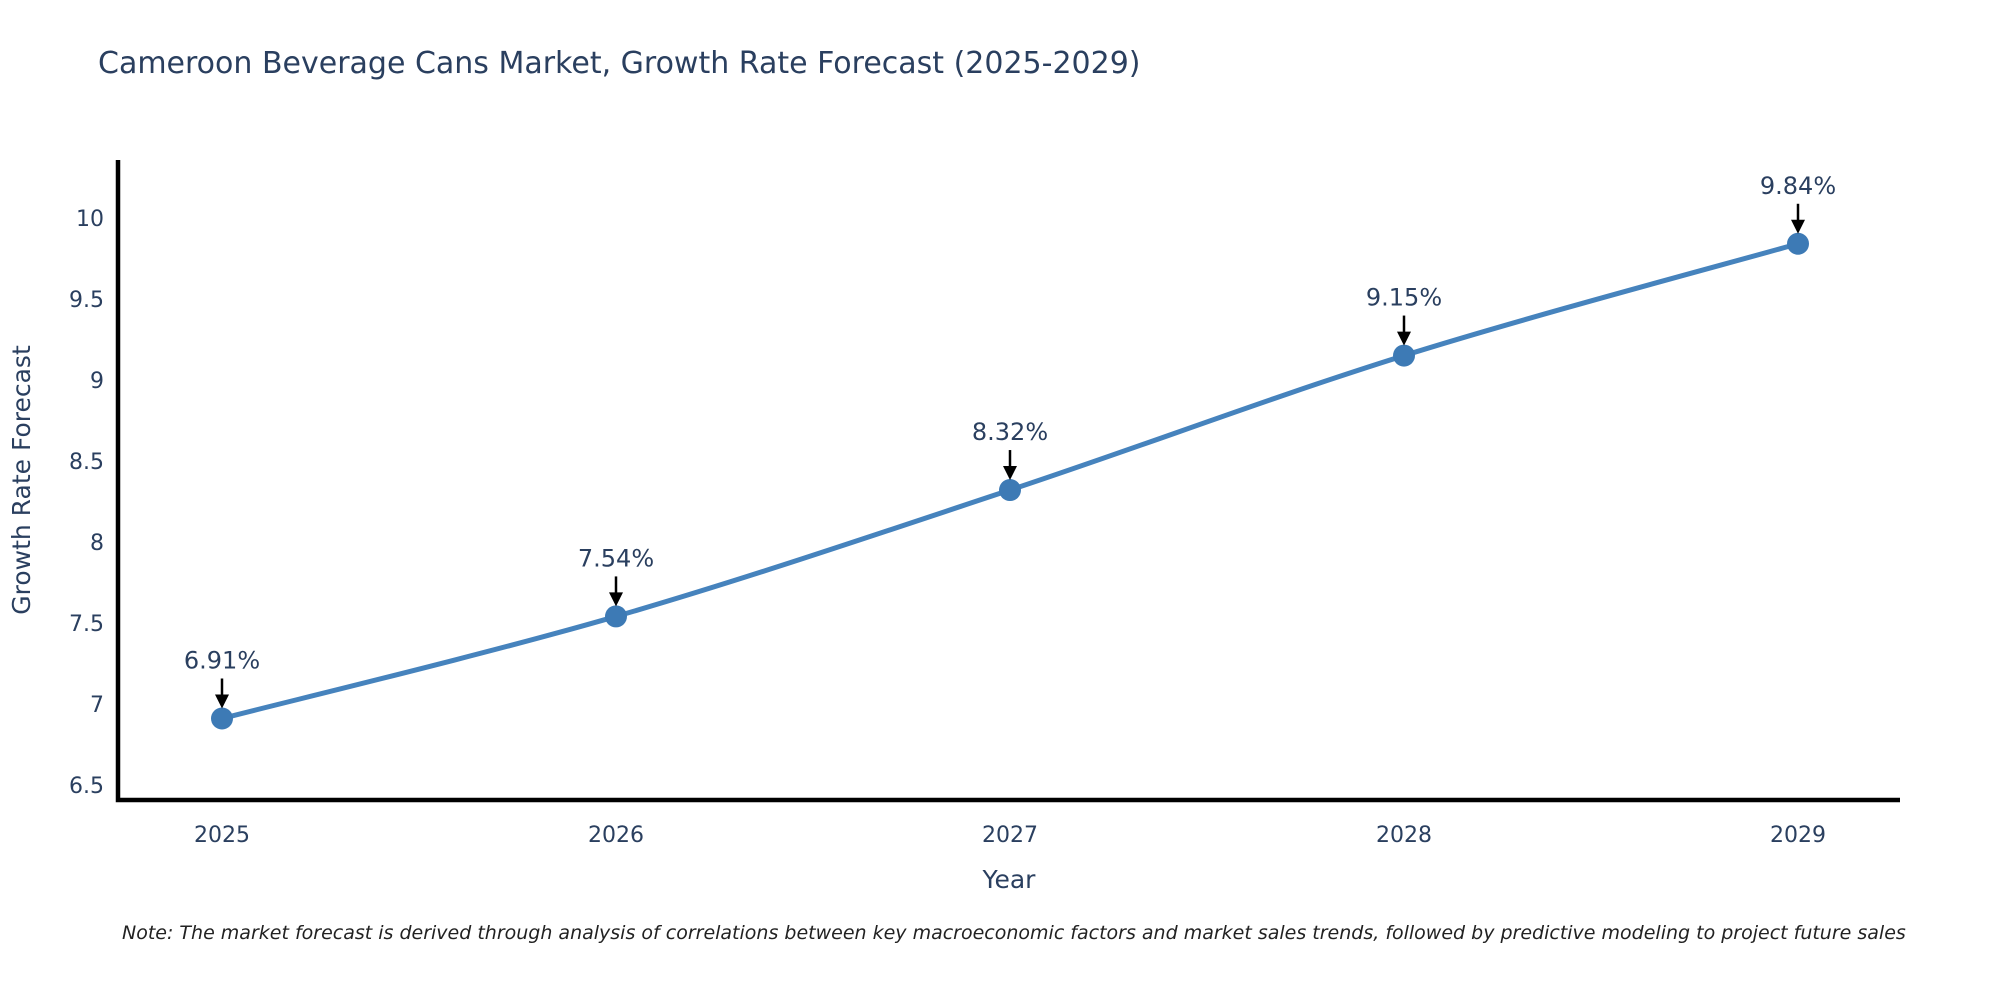 The height and width of the screenshot is (1000, 2000). I want to click on x-tick-label: 2027, so click(1010, 835).